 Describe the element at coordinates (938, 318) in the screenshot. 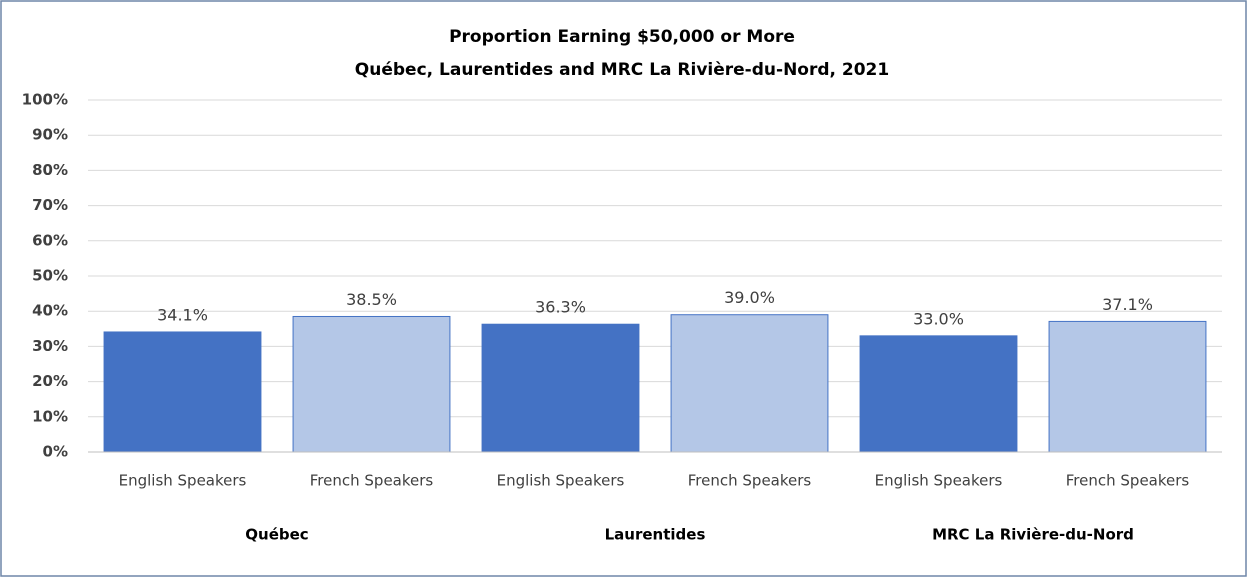

I see `value-label: 33.0%` at that location.